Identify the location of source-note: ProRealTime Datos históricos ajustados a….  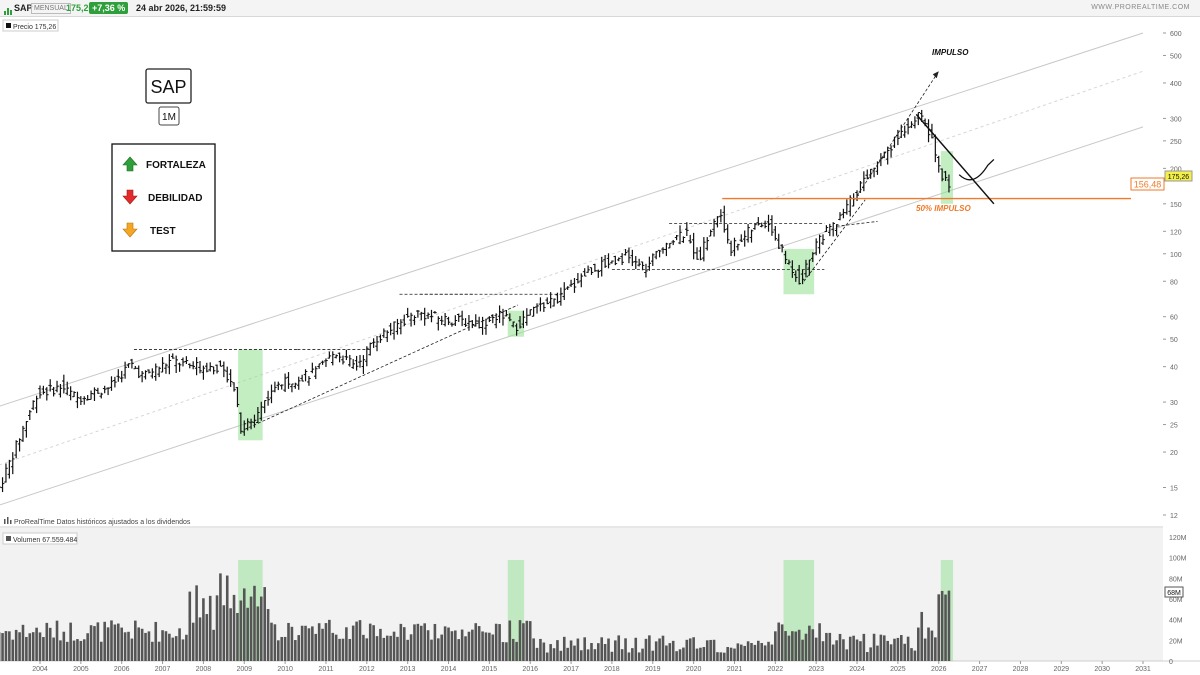
(102, 522).